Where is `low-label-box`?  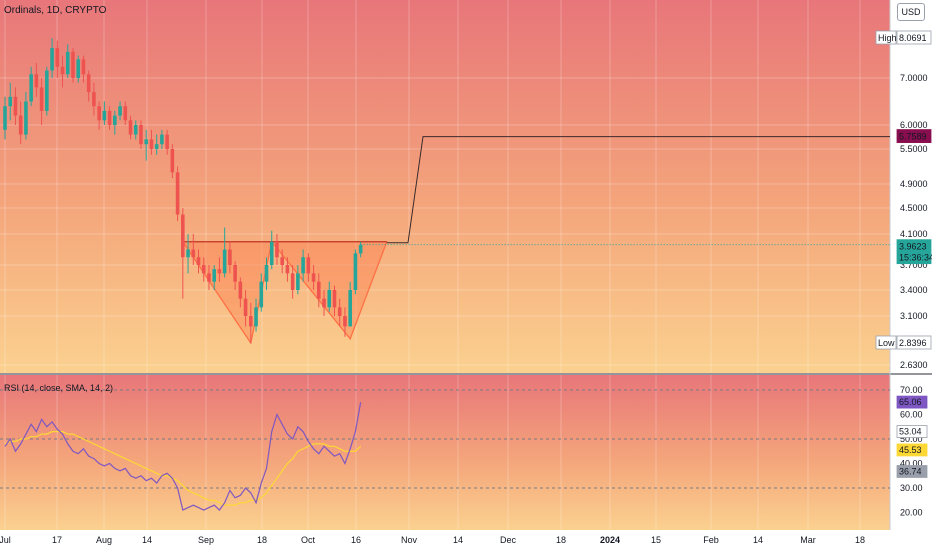 low-label-box is located at coordinates (914, 342).